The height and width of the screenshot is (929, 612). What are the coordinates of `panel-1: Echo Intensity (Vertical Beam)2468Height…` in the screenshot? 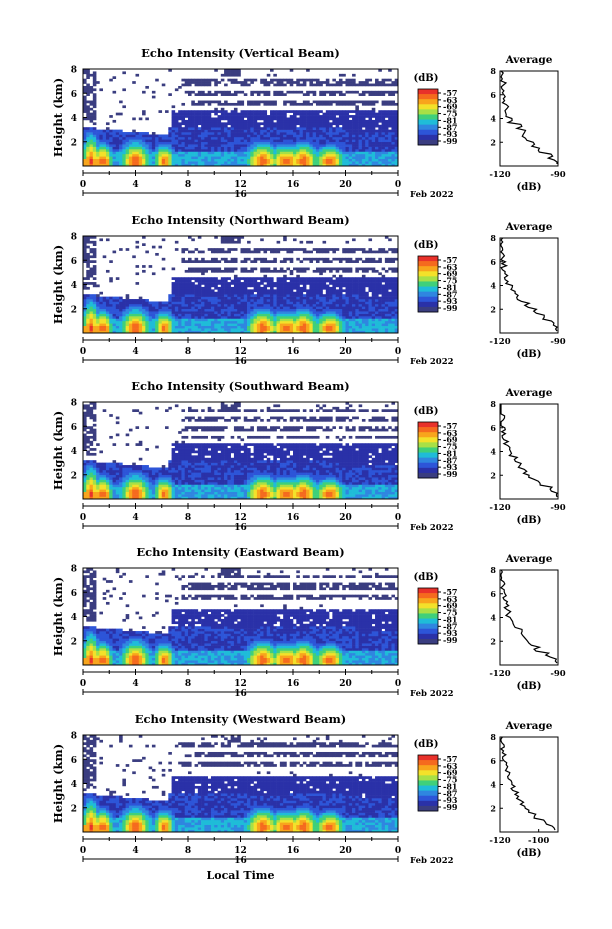 It's located at (308, 123).